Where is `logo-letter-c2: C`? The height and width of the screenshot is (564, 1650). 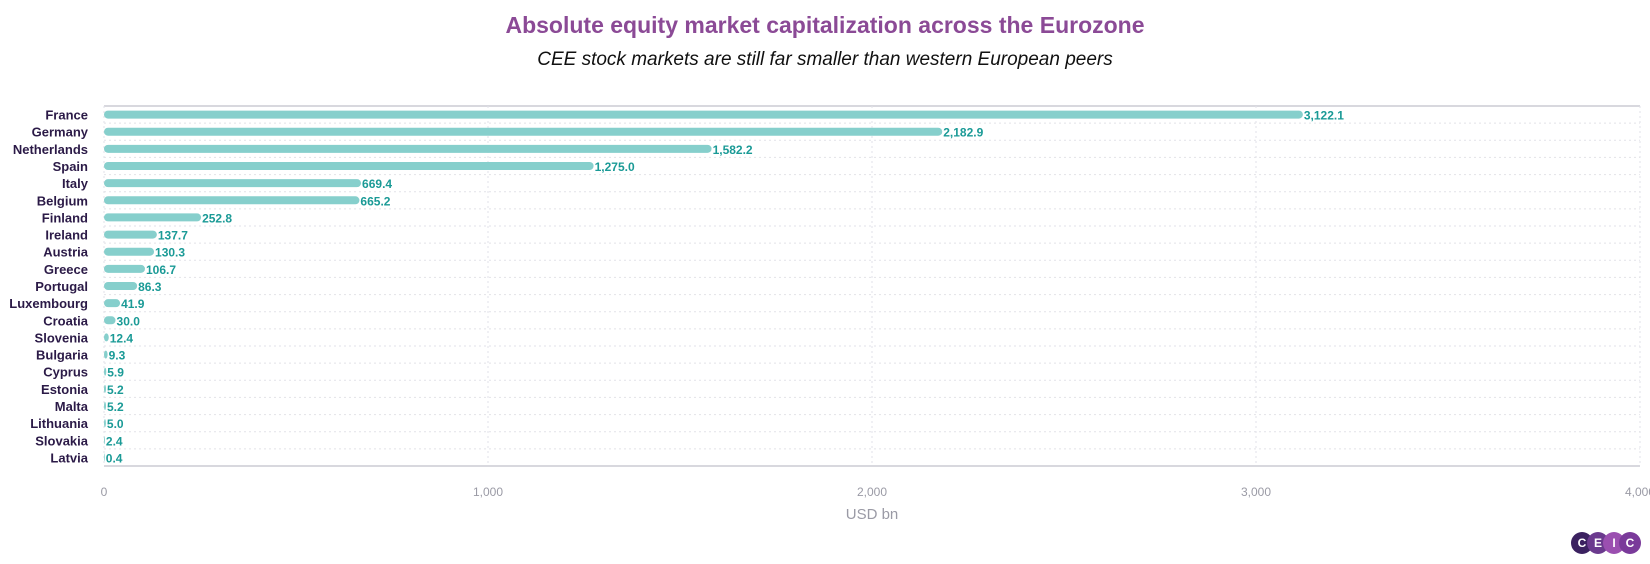 logo-letter-c2: C is located at coordinates (1630, 543).